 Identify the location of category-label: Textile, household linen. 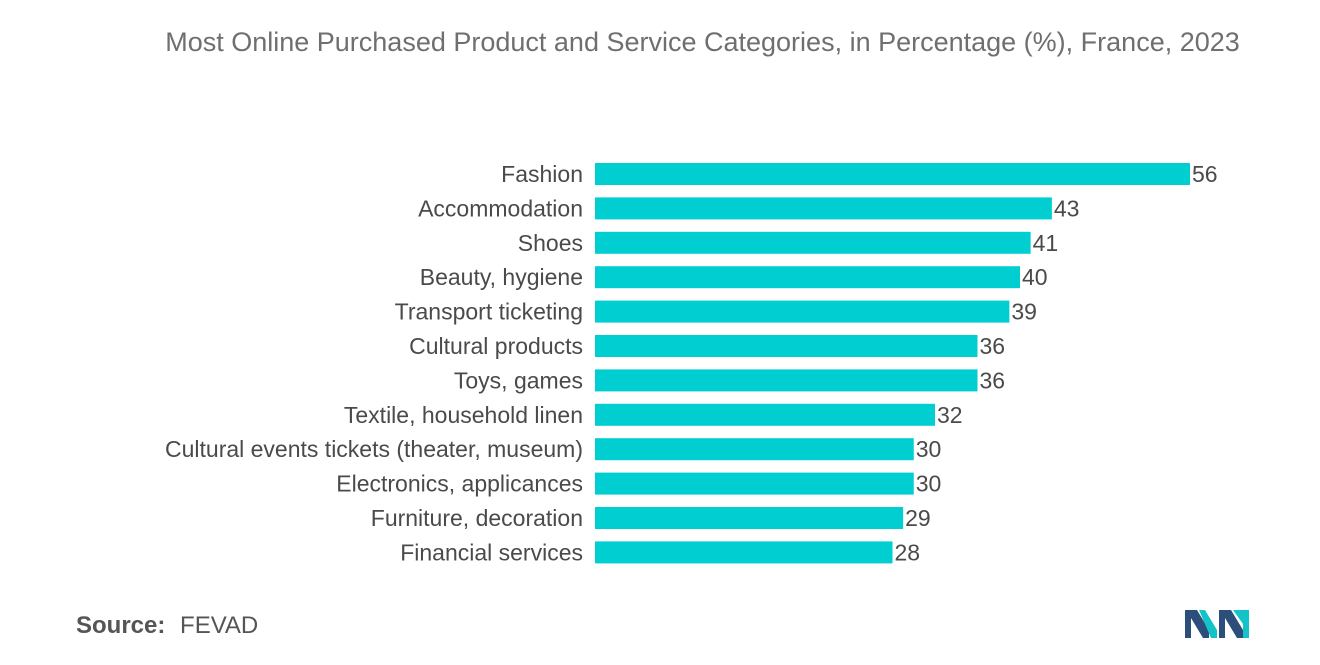
(463, 415).